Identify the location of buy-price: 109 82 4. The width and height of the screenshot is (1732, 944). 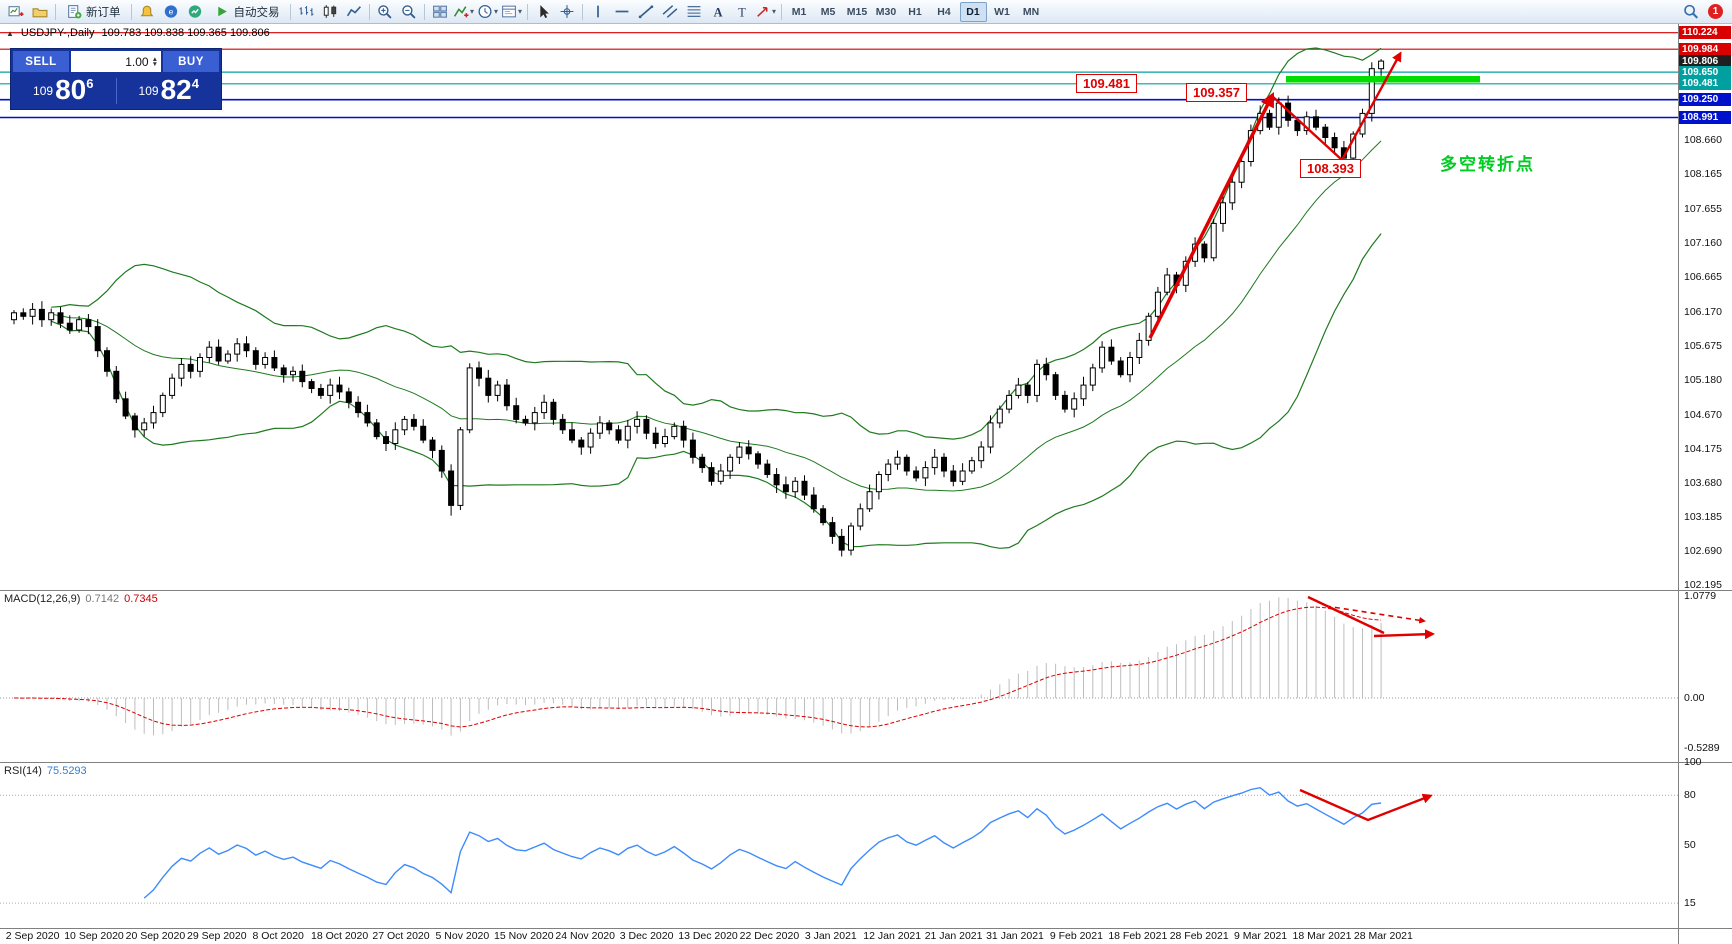
(169, 90).